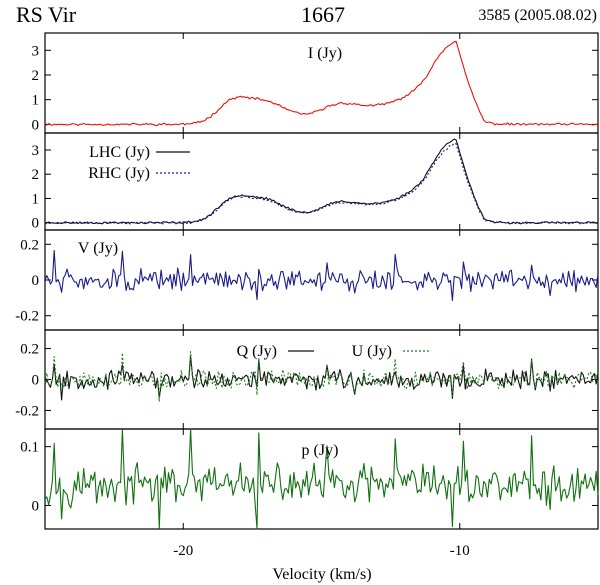  Describe the element at coordinates (321, 83) in the screenshot. I see `series-line-i` at that location.